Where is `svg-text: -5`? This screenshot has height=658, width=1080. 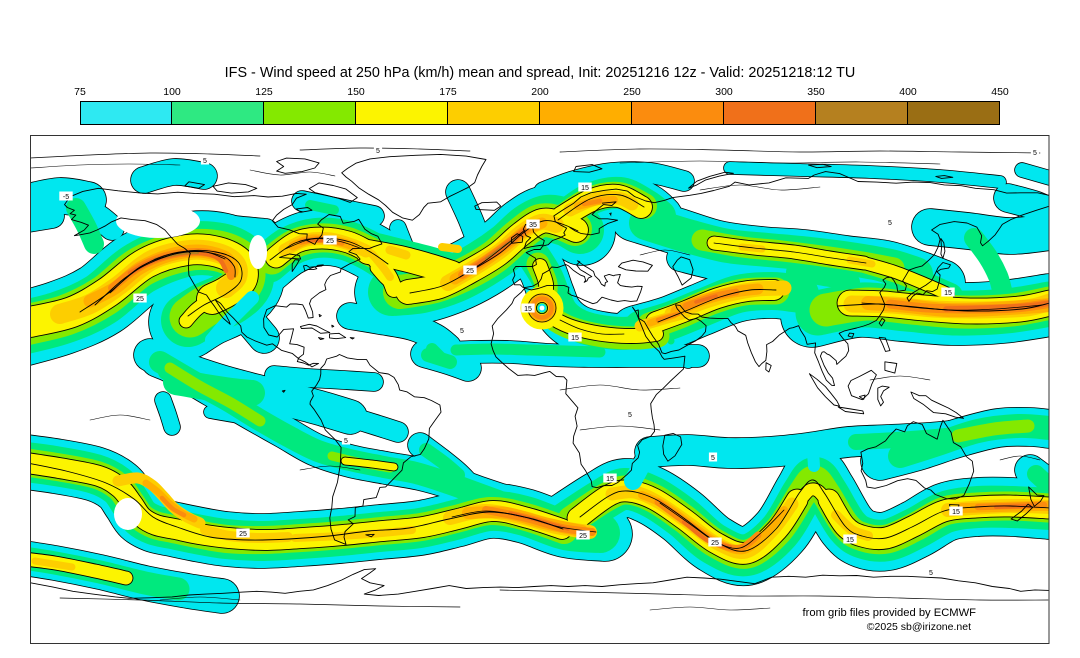 svg-text: -5 is located at coordinates (66, 197).